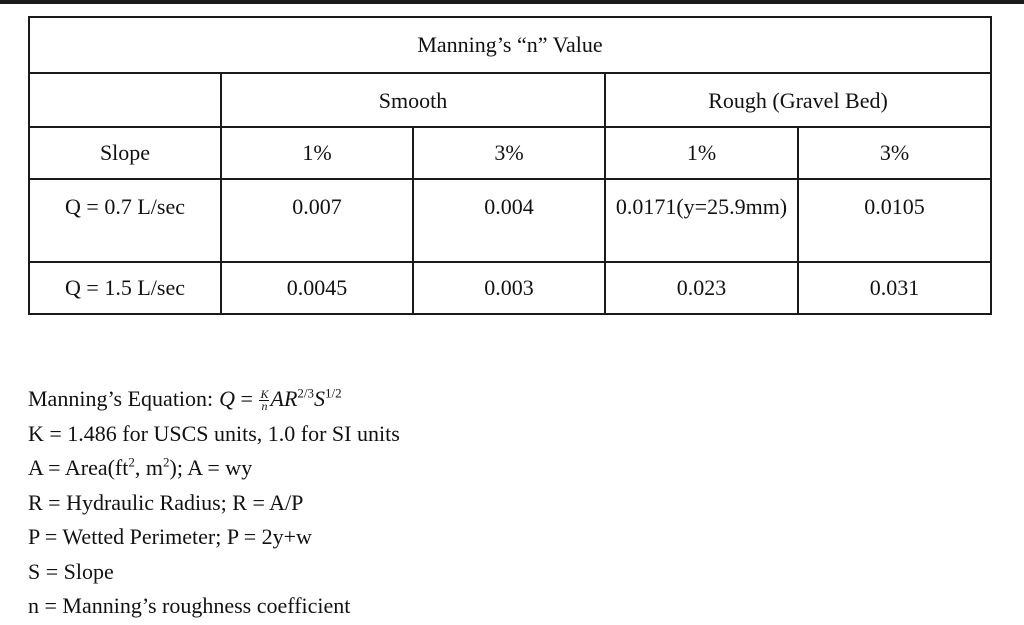 The width and height of the screenshot is (1024, 625). Describe the element at coordinates (246, 398) in the screenshot. I see `eq-equals: =` at that location.